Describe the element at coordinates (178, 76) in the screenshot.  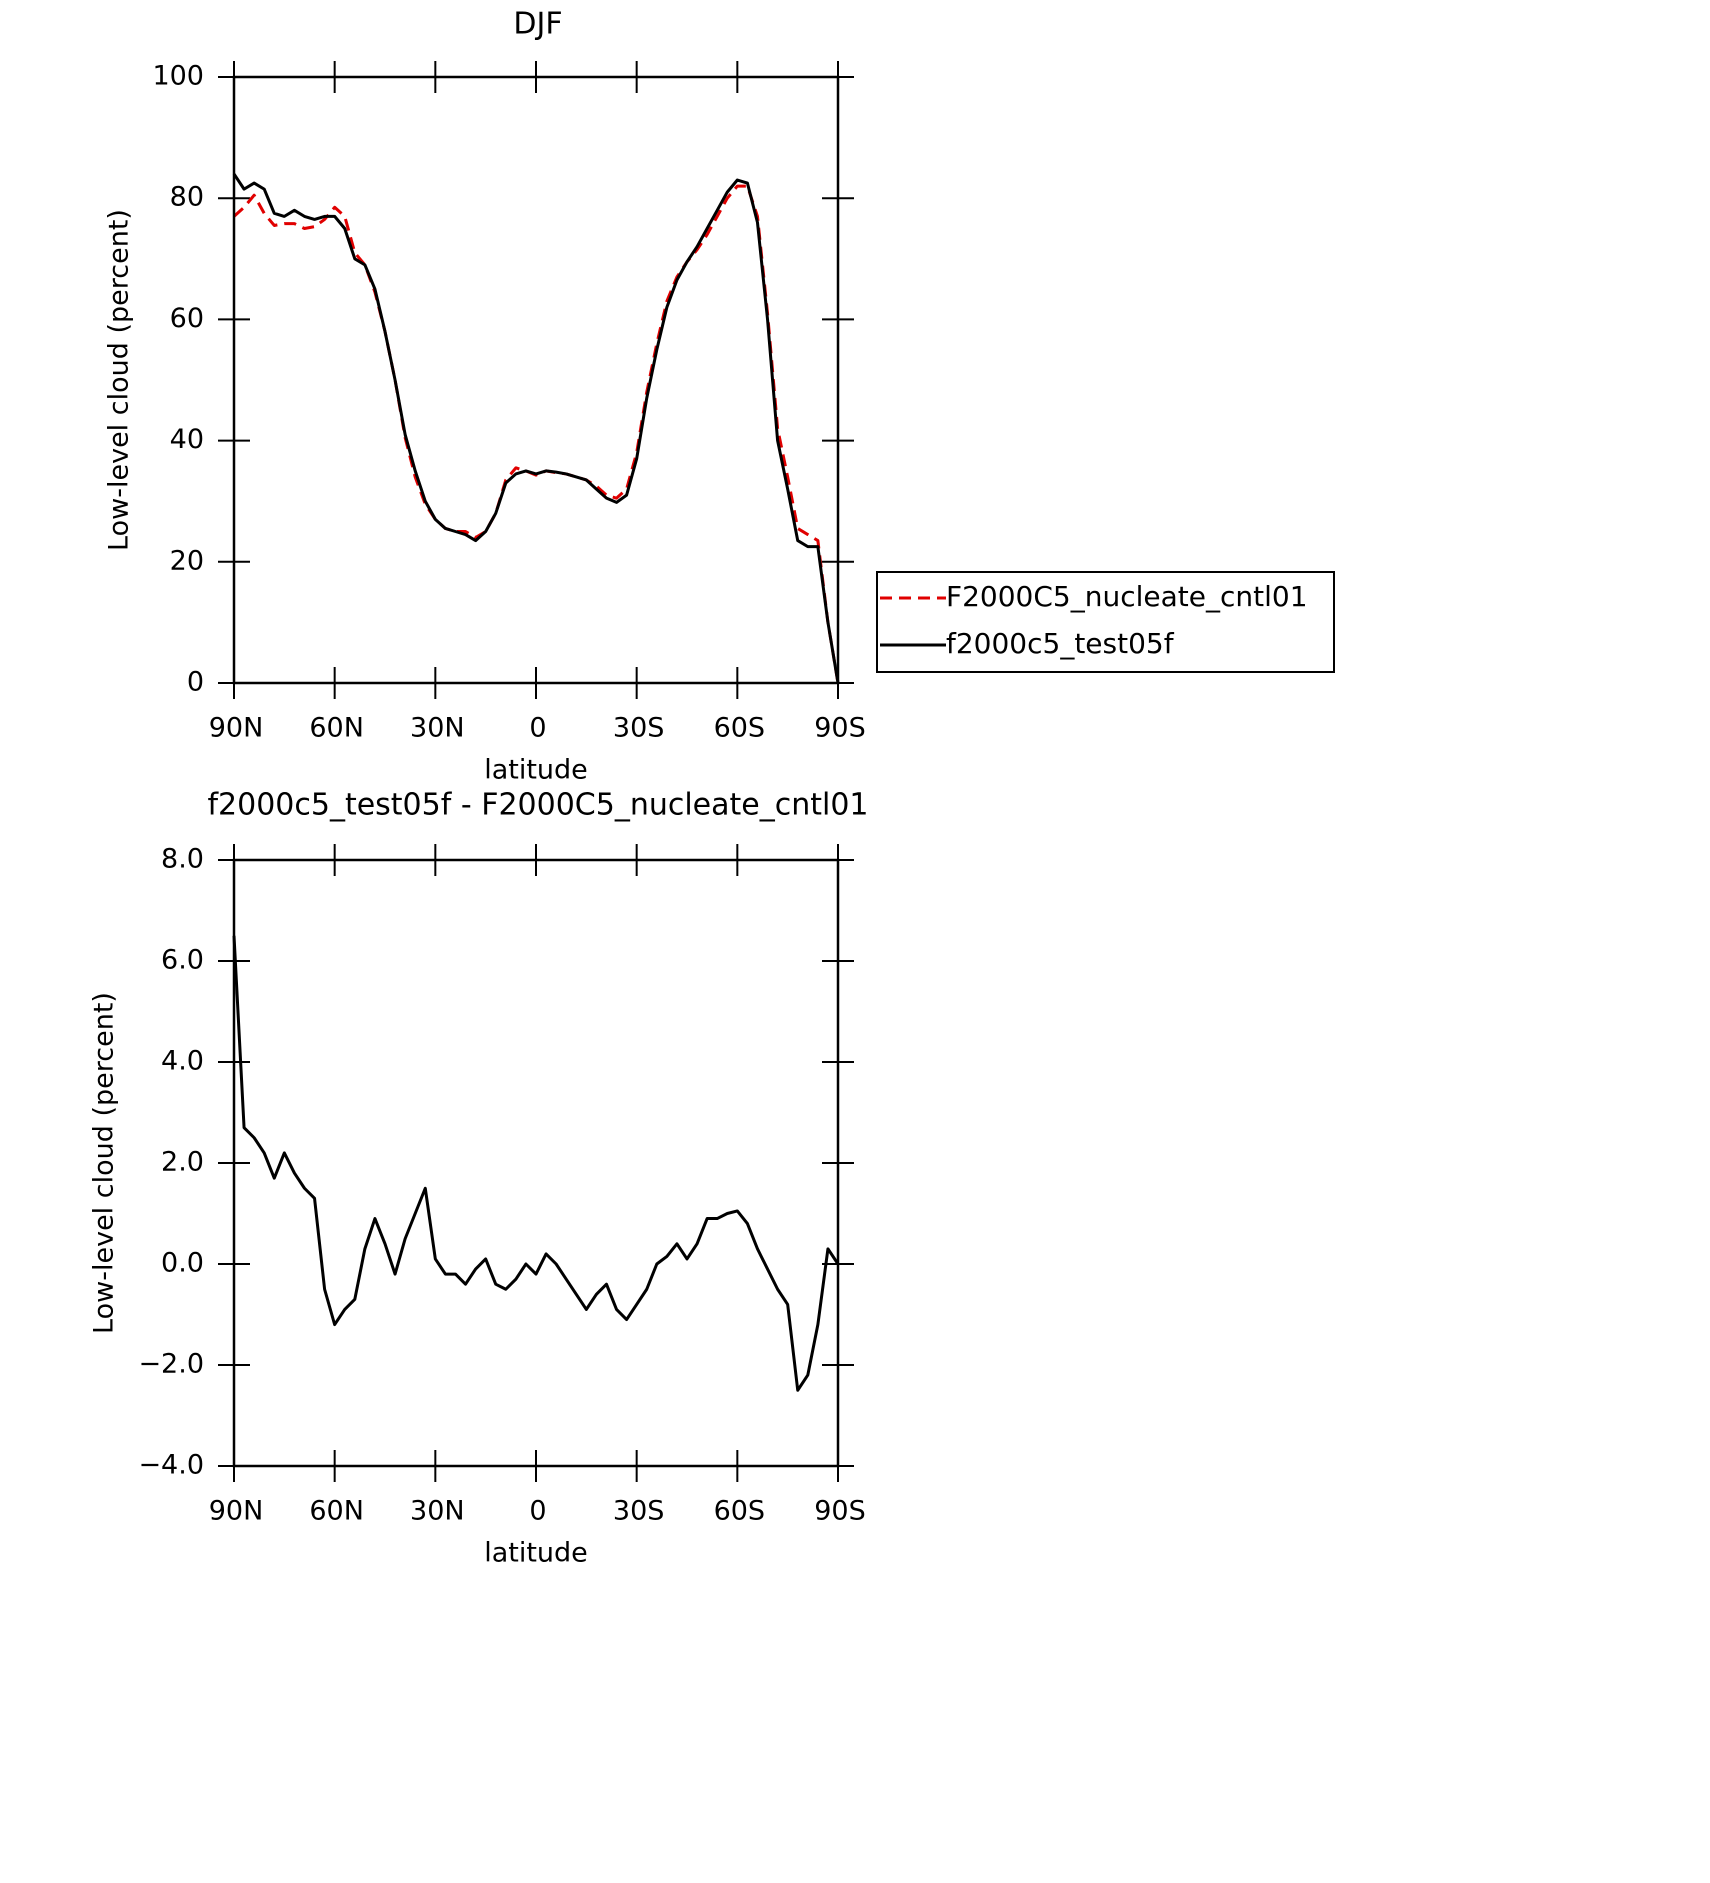
I see `y-tick-label: 100` at that location.